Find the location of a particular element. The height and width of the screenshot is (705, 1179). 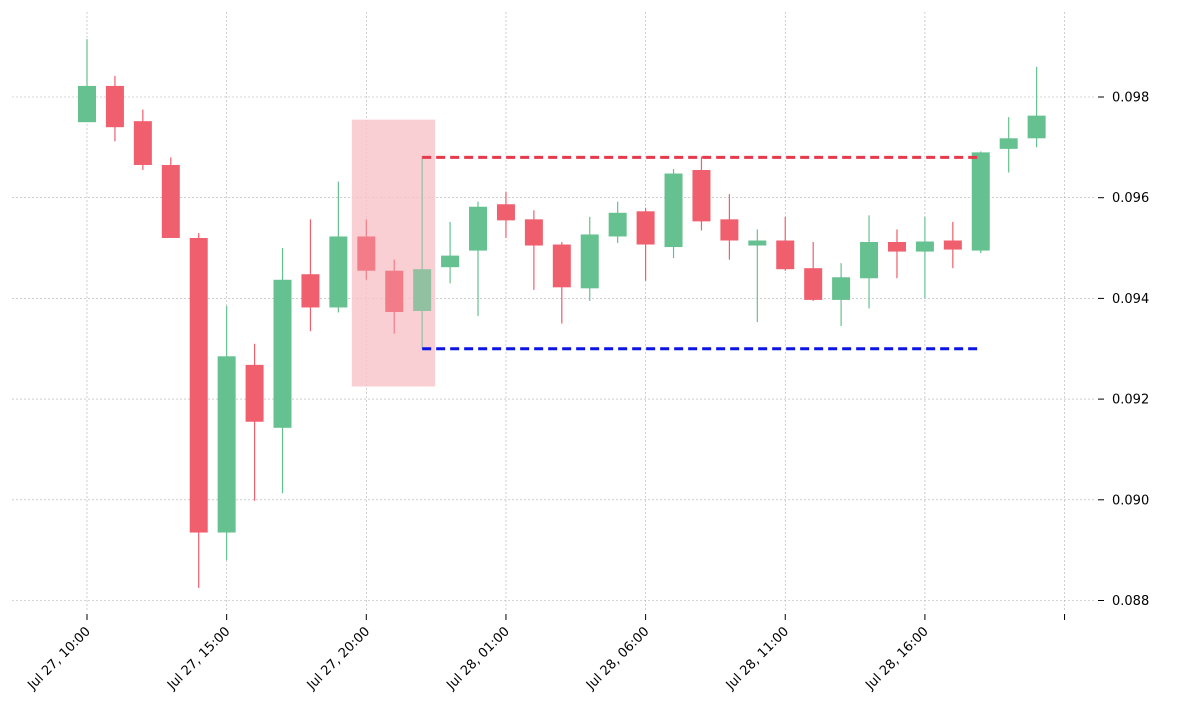

x-tick-label: Jul 28, 16:00 is located at coordinates (896, 658).